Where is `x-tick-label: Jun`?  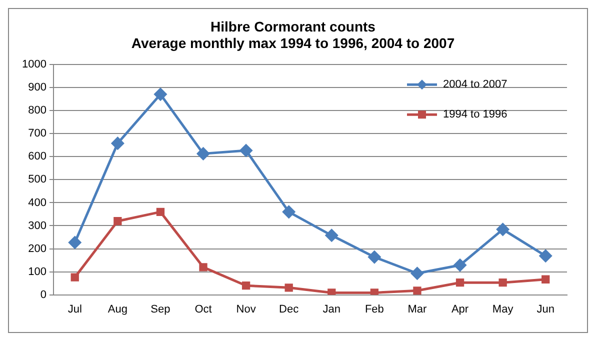 x-tick-label: Jun is located at coordinates (545, 309).